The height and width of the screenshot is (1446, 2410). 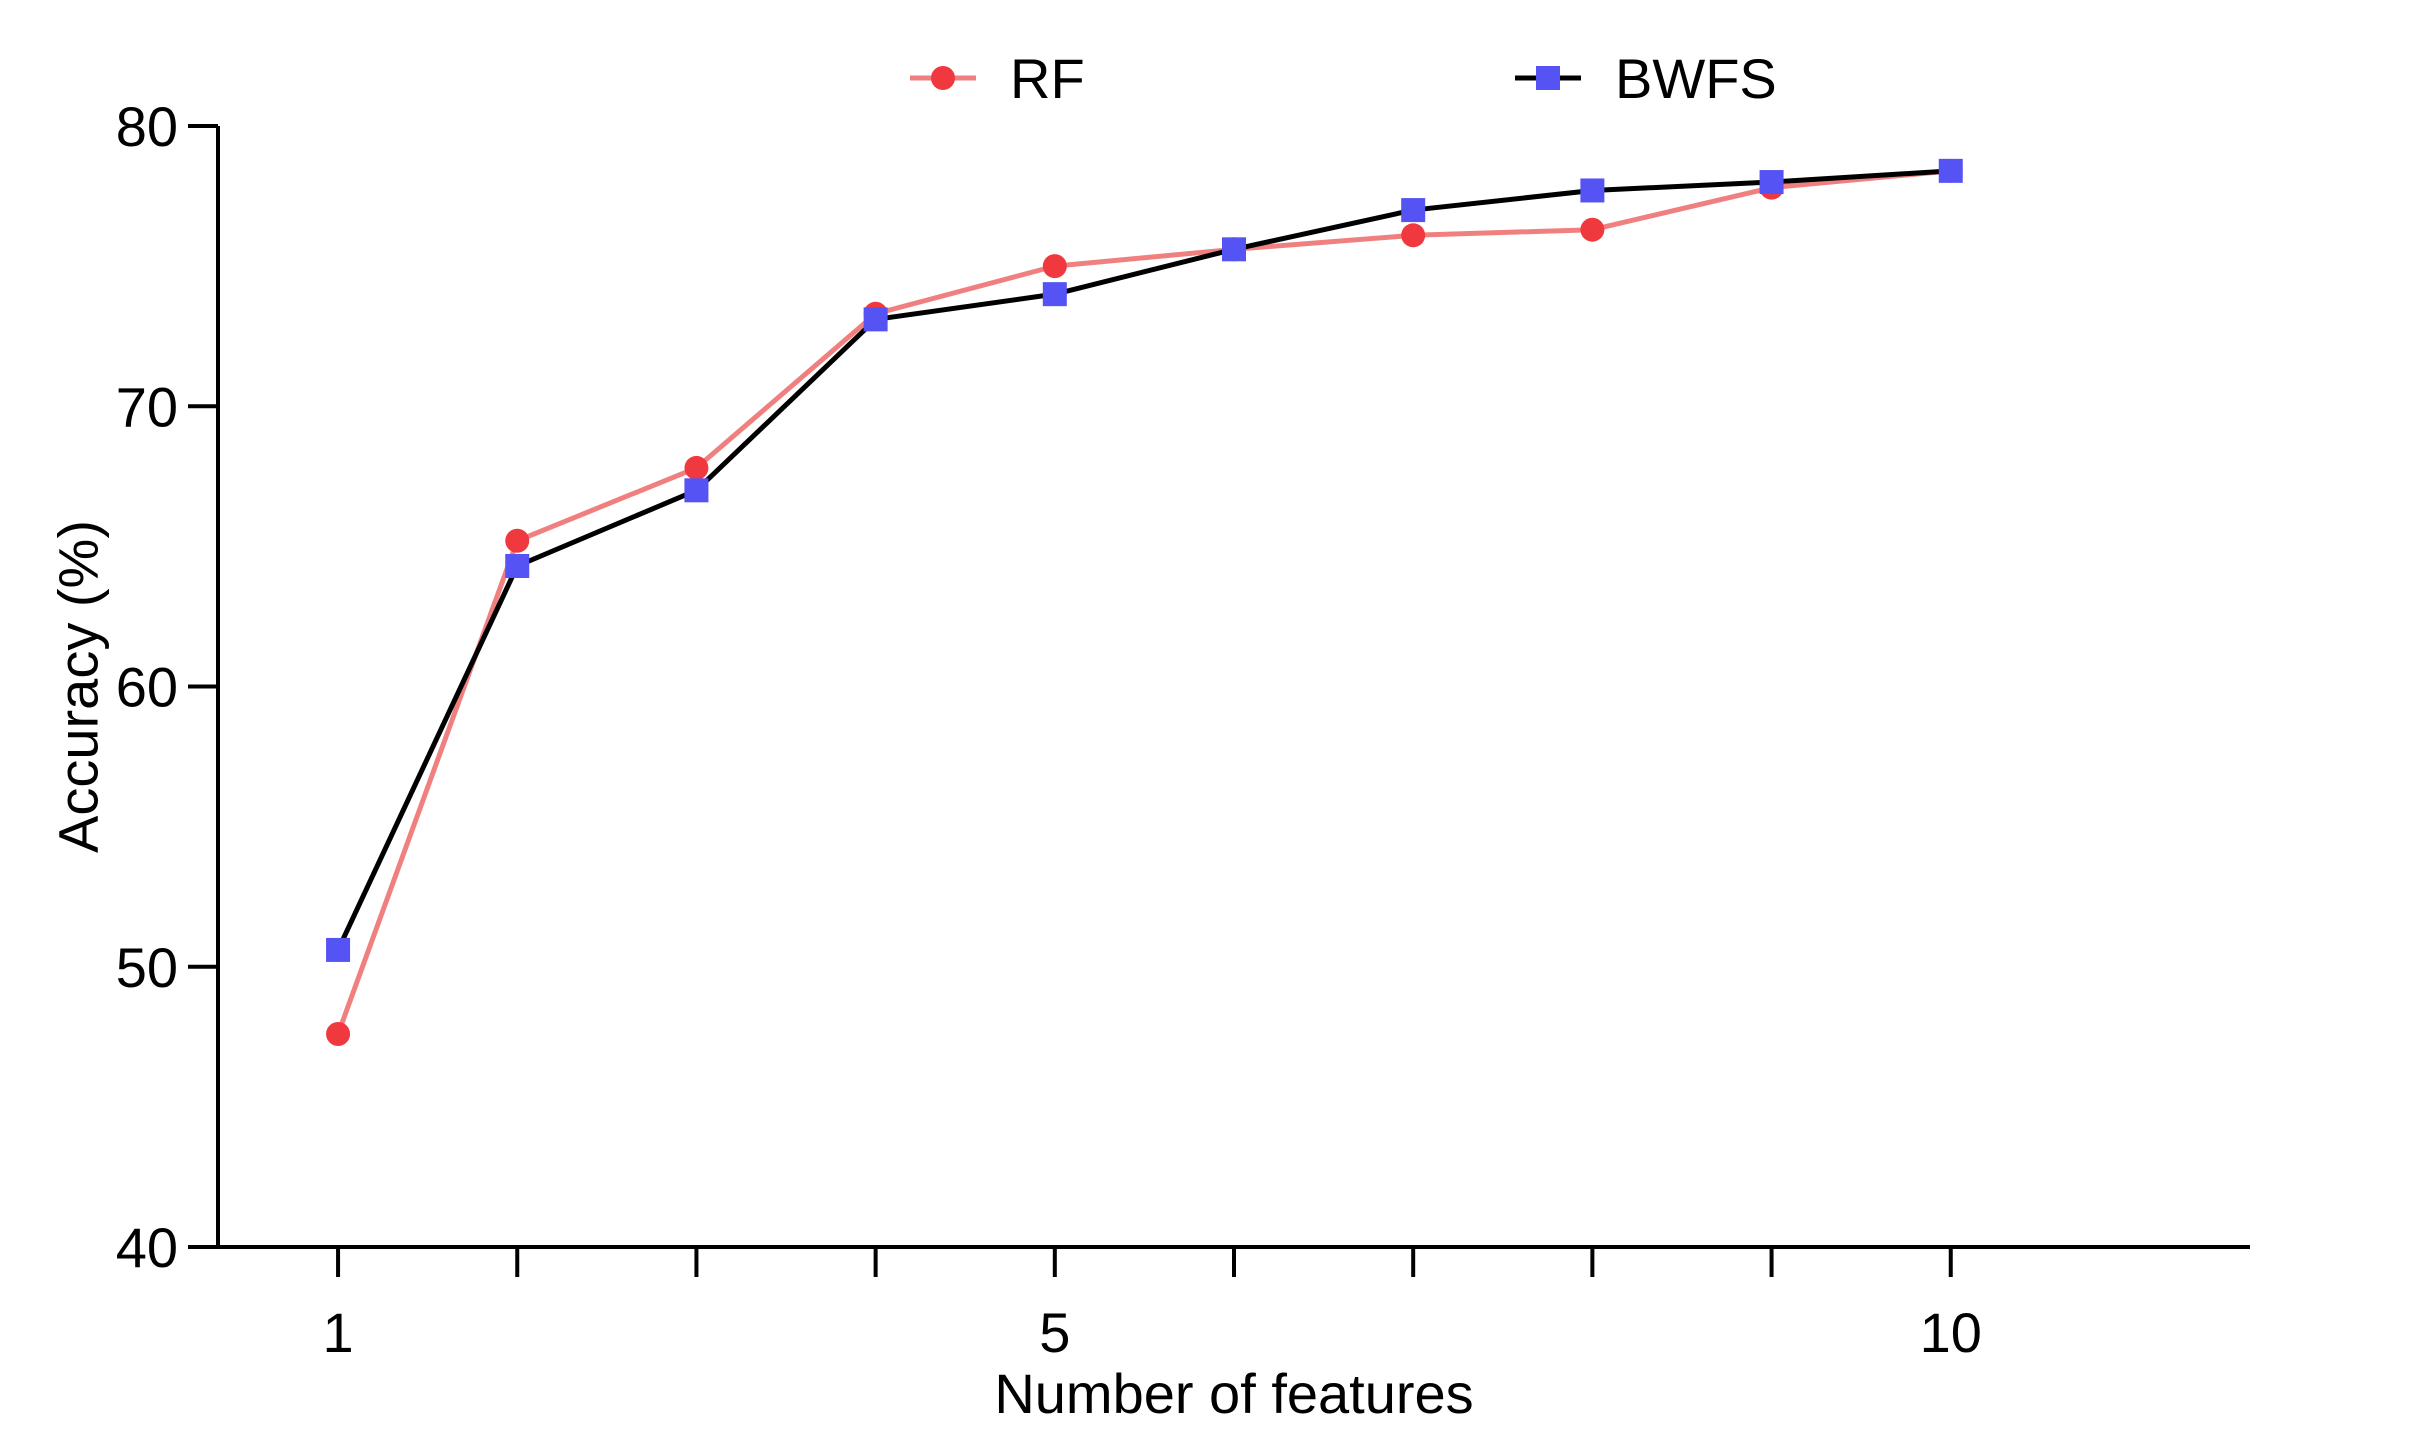 I want to click on legend-item-rf: RF, so click(x=997, y=78).